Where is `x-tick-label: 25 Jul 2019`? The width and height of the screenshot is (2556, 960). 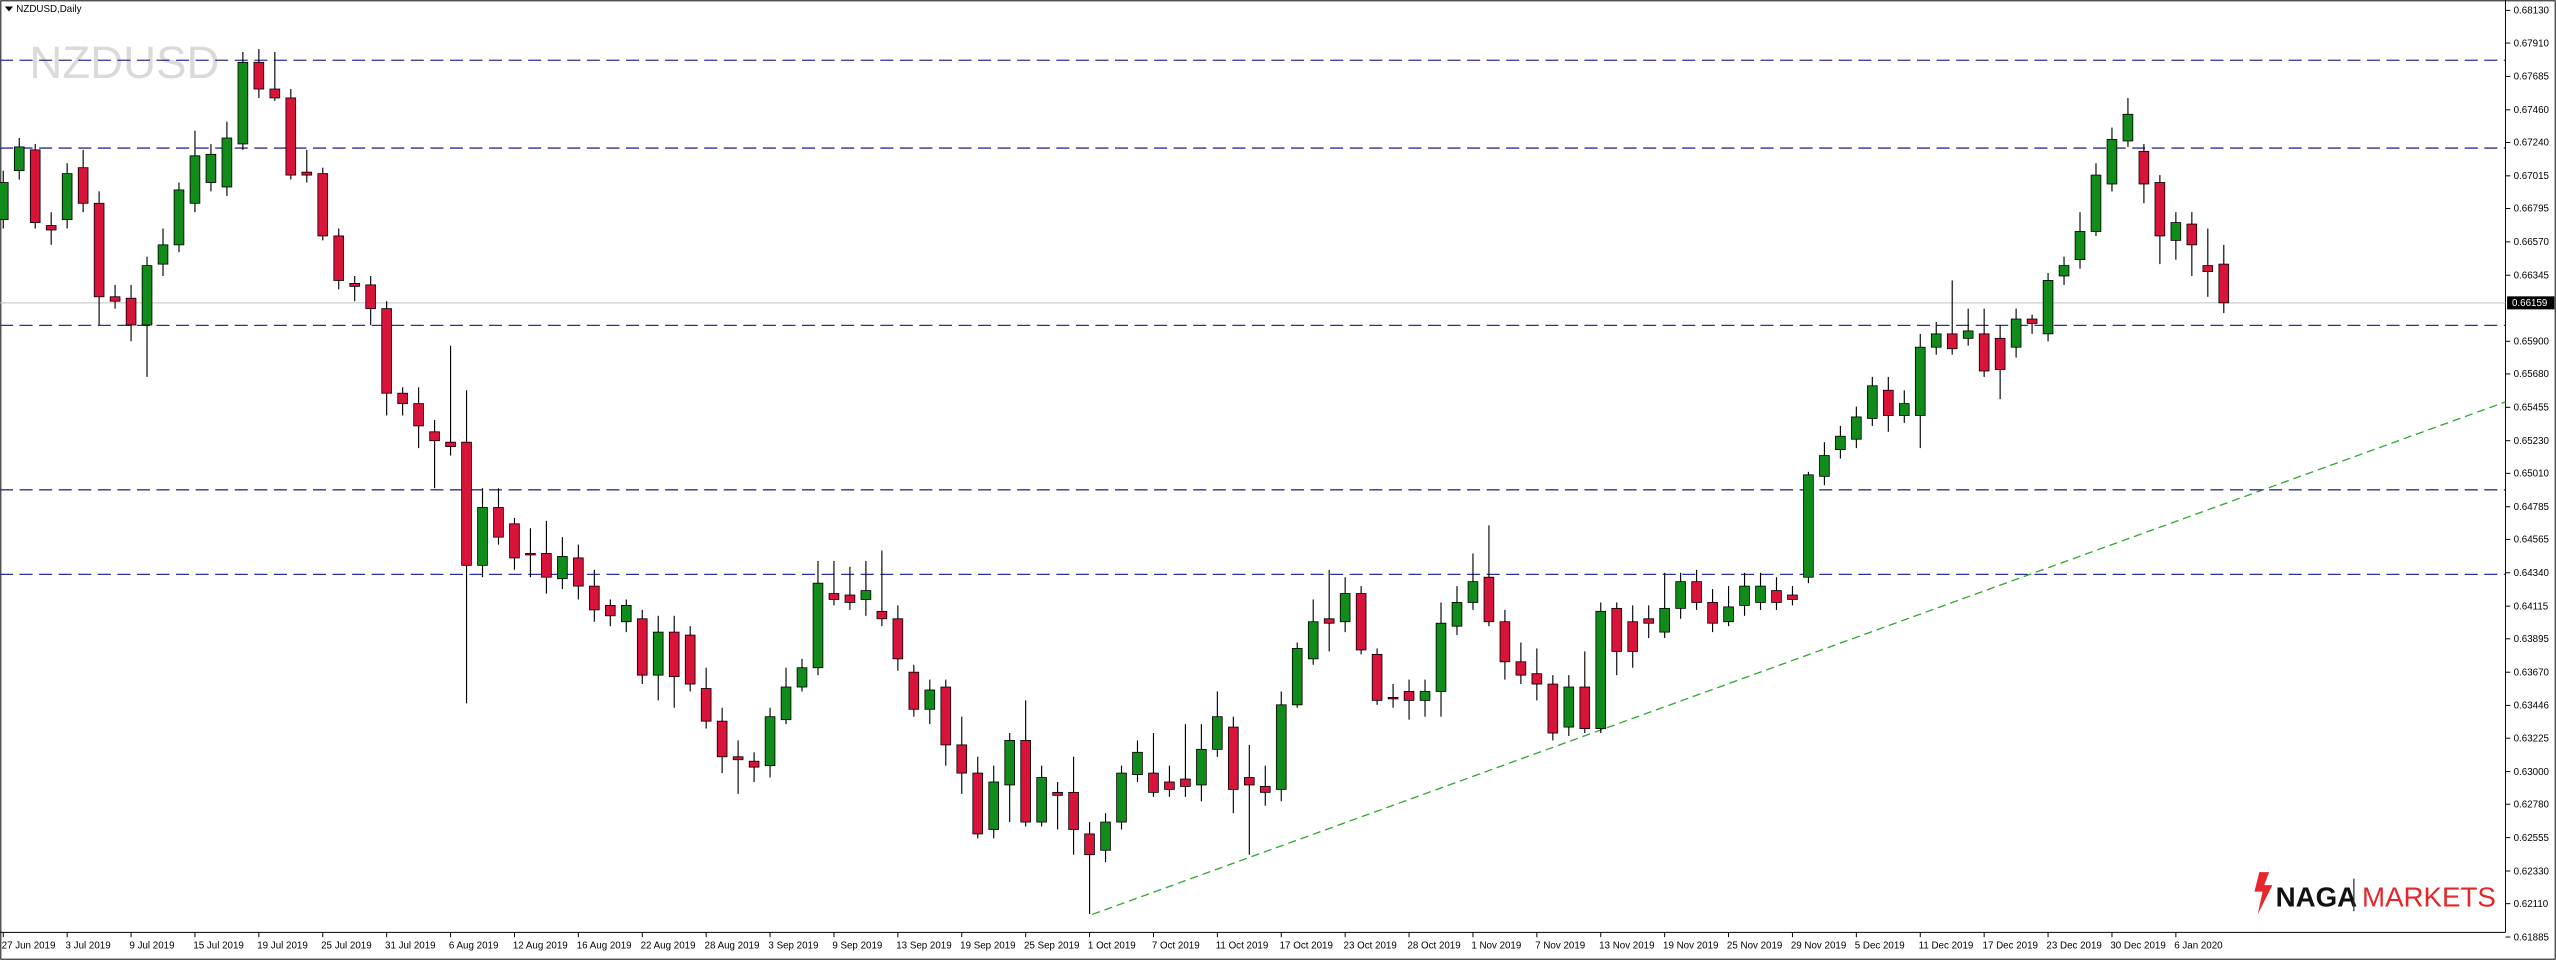
x-tick-label: 25 Jul 2019 is located at coordinates (346, 946).